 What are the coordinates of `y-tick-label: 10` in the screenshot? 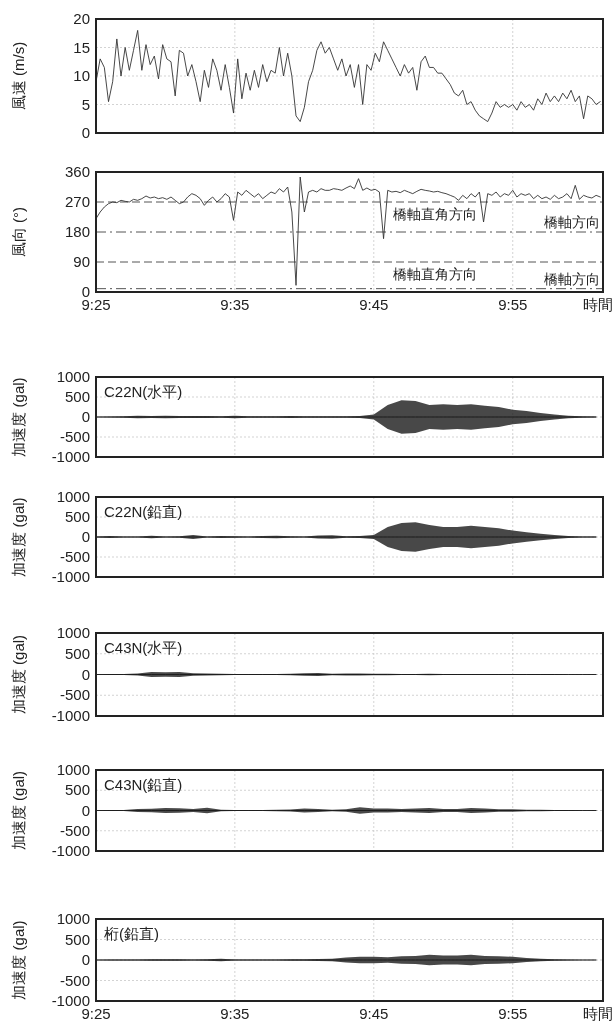 It's located at (81, 75).